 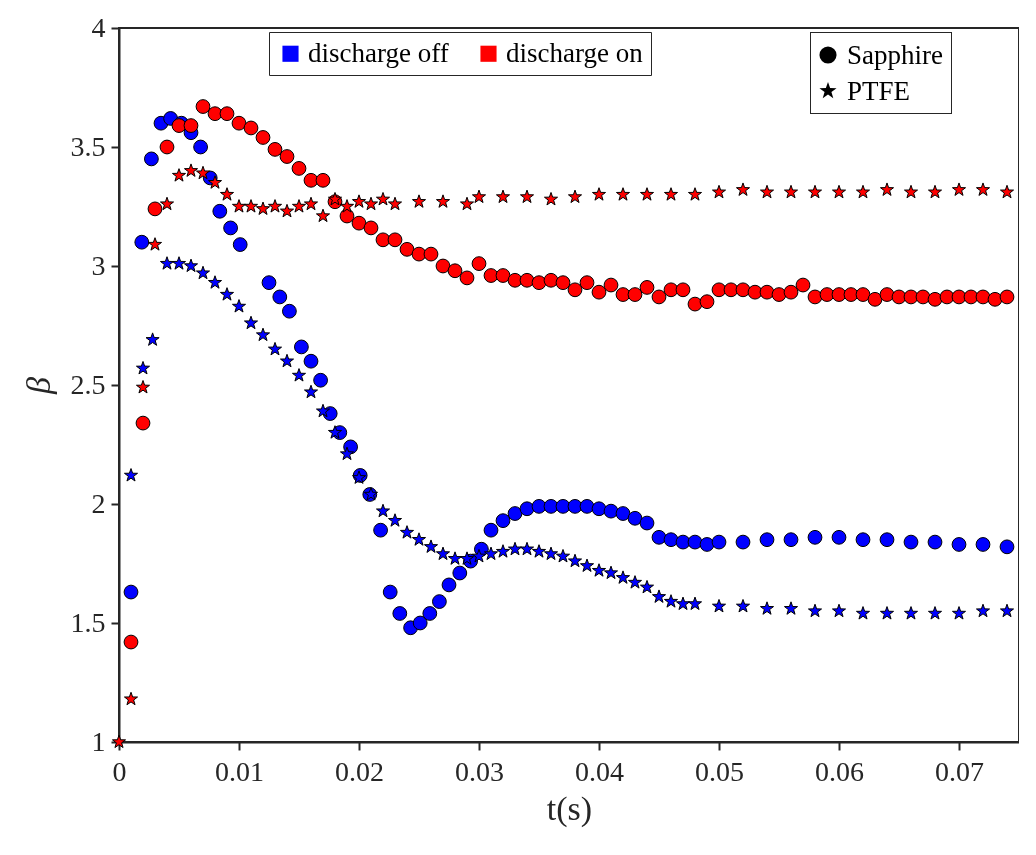 What do you see at coordinates (38, 385) in the screenshot?
I see `y-axis-title: β` at bounding box center [38, 385].